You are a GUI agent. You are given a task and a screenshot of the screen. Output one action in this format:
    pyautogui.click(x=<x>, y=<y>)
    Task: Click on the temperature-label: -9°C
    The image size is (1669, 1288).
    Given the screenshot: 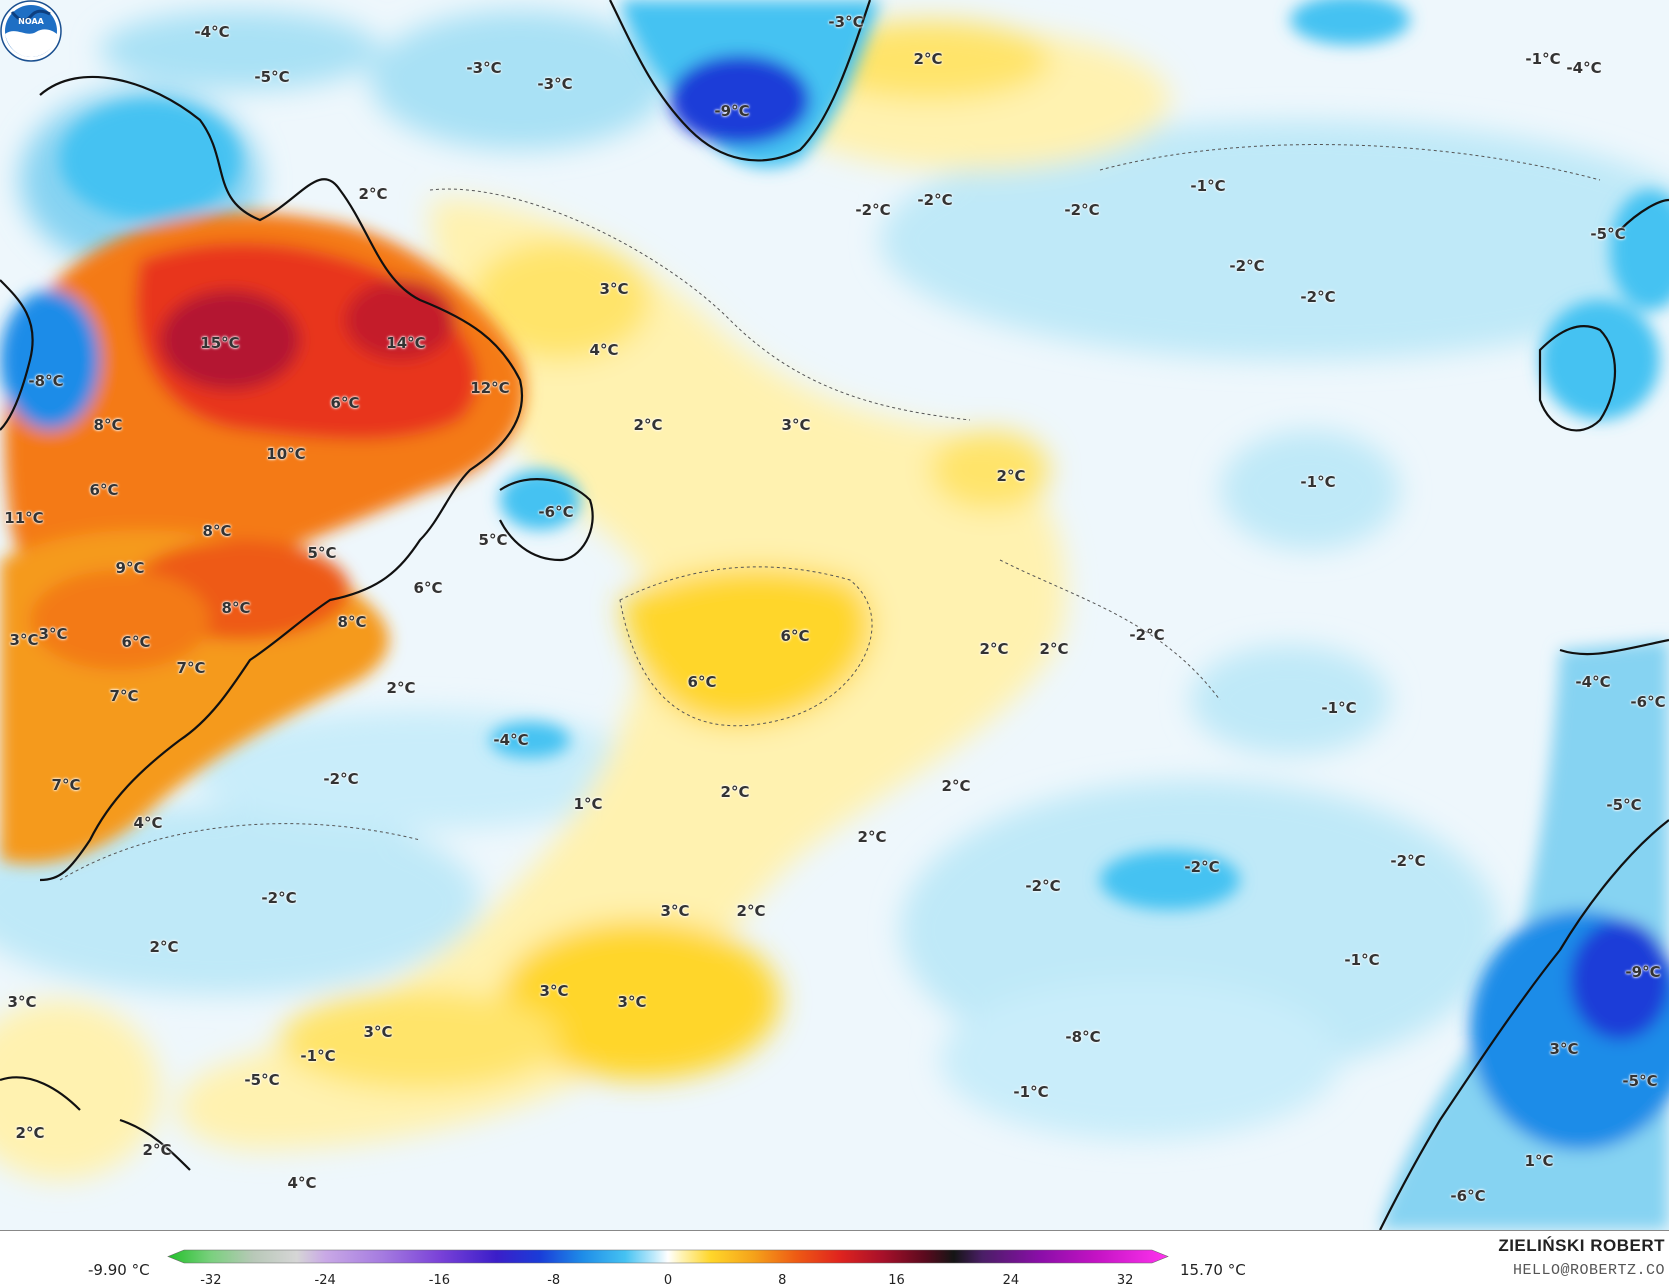 What is the action you would take?
    pyautogui.click(x=1643, y=972)
    